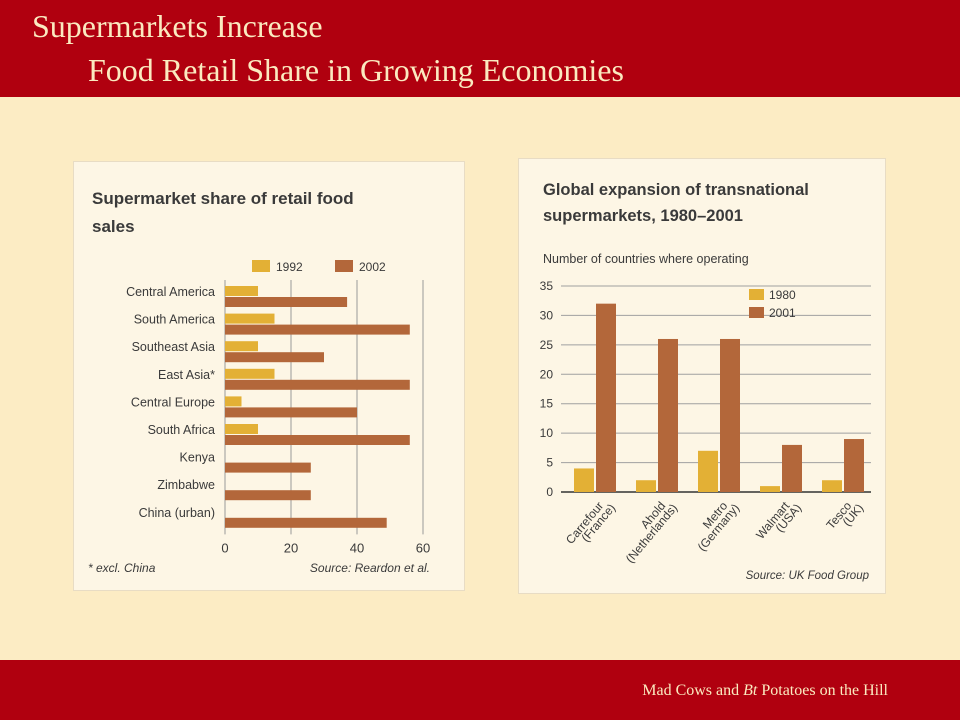 This screenshot has width=960, height=720. What do you see at coordinates (423, 547) in the screenshot?
I see `x-tick-label: 60` at bounding box center [423, 547].